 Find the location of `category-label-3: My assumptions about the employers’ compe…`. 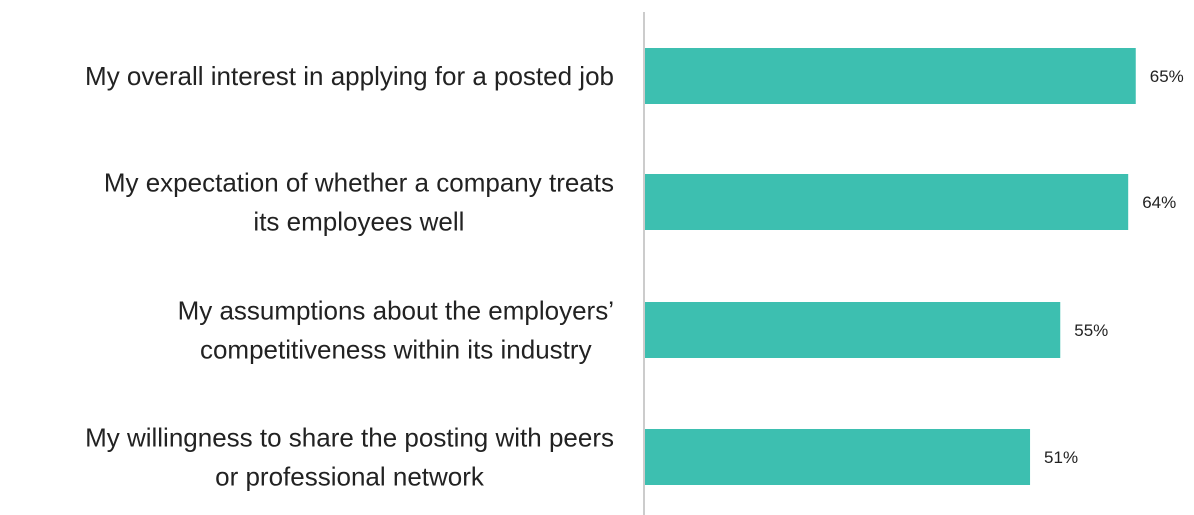

category-label-3: My assumptions about the employers’ compe… is located at coordinates (396, 330).